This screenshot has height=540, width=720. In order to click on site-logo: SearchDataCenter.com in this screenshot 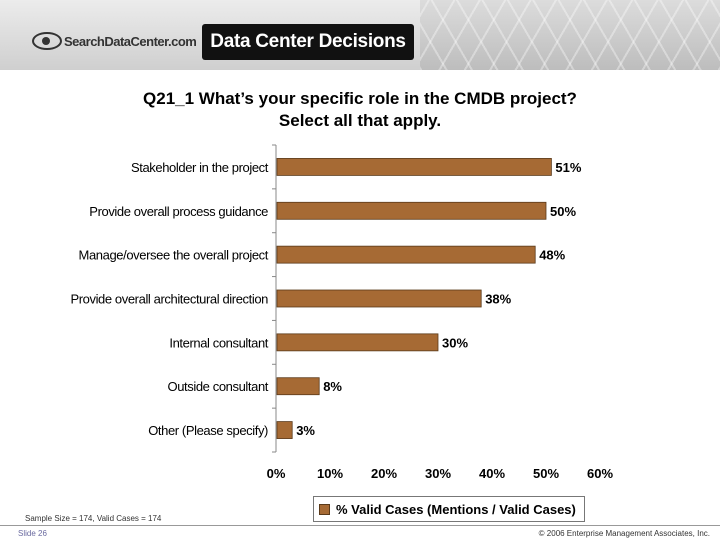, I will do `click(114, 41)`.